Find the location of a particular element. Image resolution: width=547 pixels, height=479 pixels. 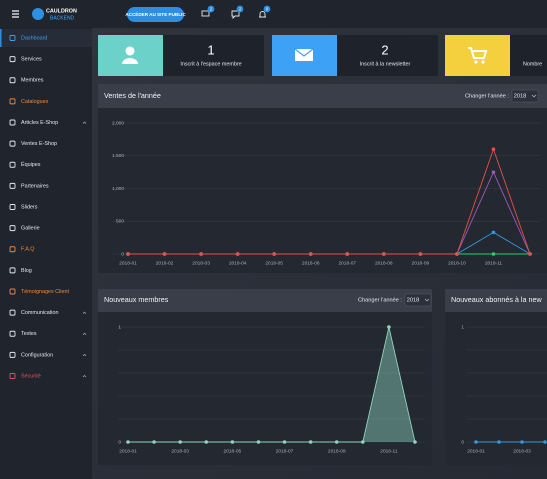

menu-item: Textes is located at coordinates (29, 334).